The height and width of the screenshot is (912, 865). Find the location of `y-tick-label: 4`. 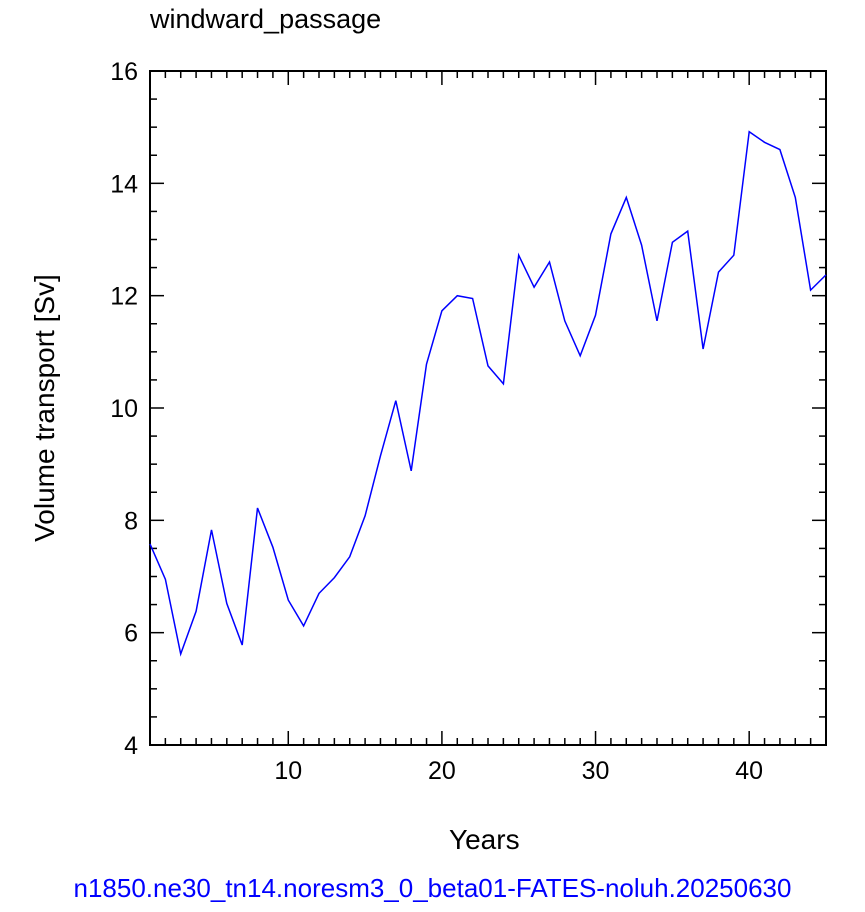

y-tick-label: 4 is located at coordinates (131, 746).